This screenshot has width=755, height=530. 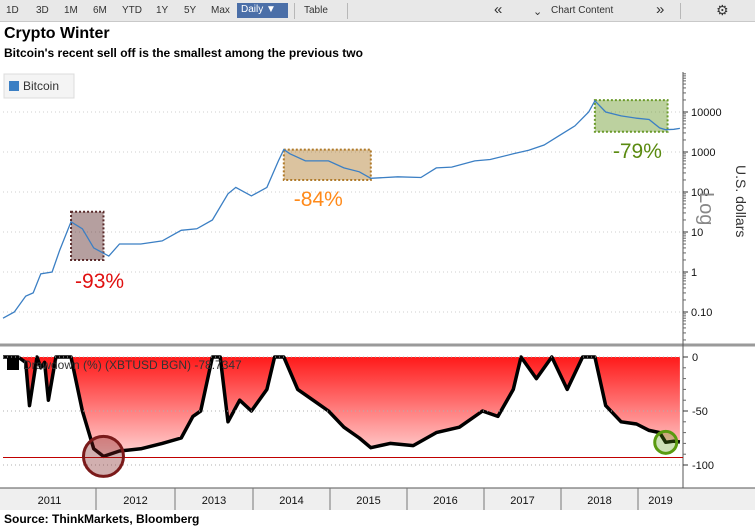 I want to click on year-tick-label: 2013, so click(x=214, y=501).